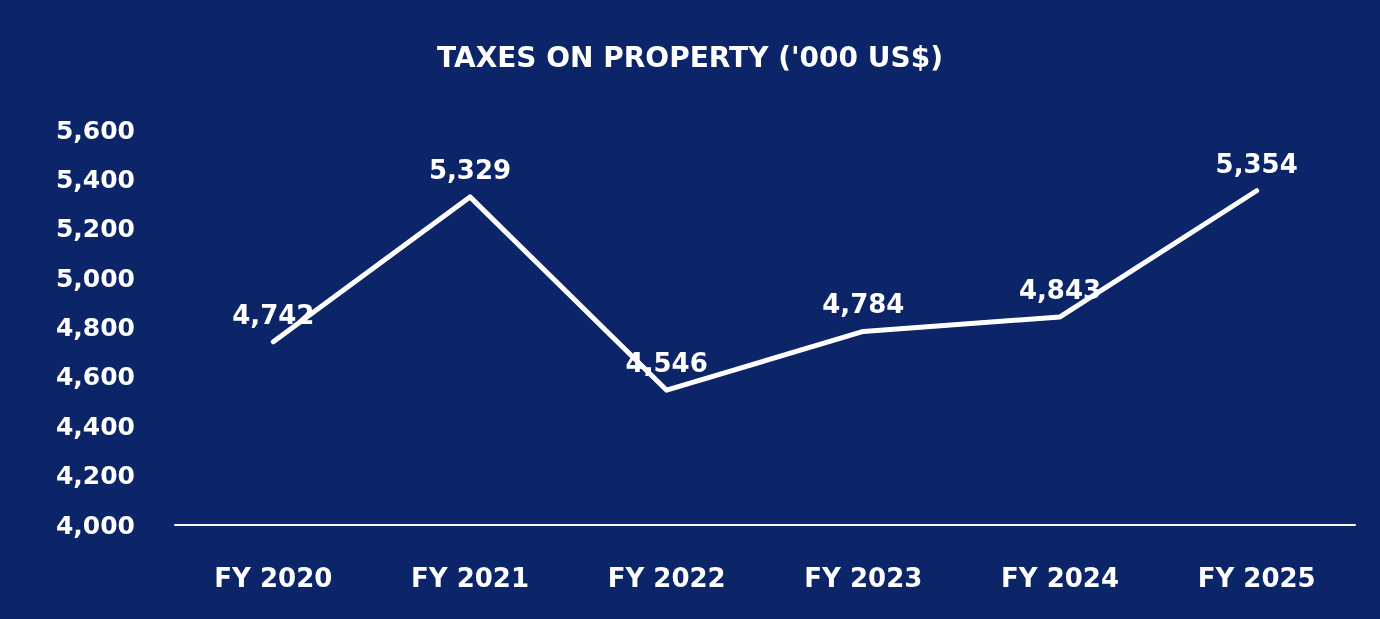 The height and width of the screenshot is (619, 1380). I want to click on y-tick-label: 5,200, so click(95, 229).